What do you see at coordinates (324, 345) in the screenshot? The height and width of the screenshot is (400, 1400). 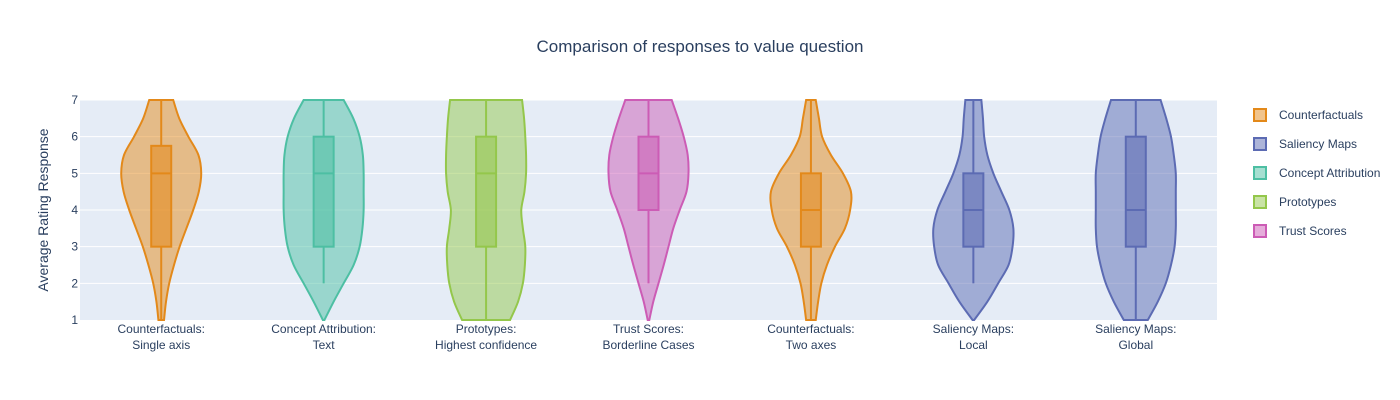 I see `x-tick-line: Text` at bounding box center [324, 345].